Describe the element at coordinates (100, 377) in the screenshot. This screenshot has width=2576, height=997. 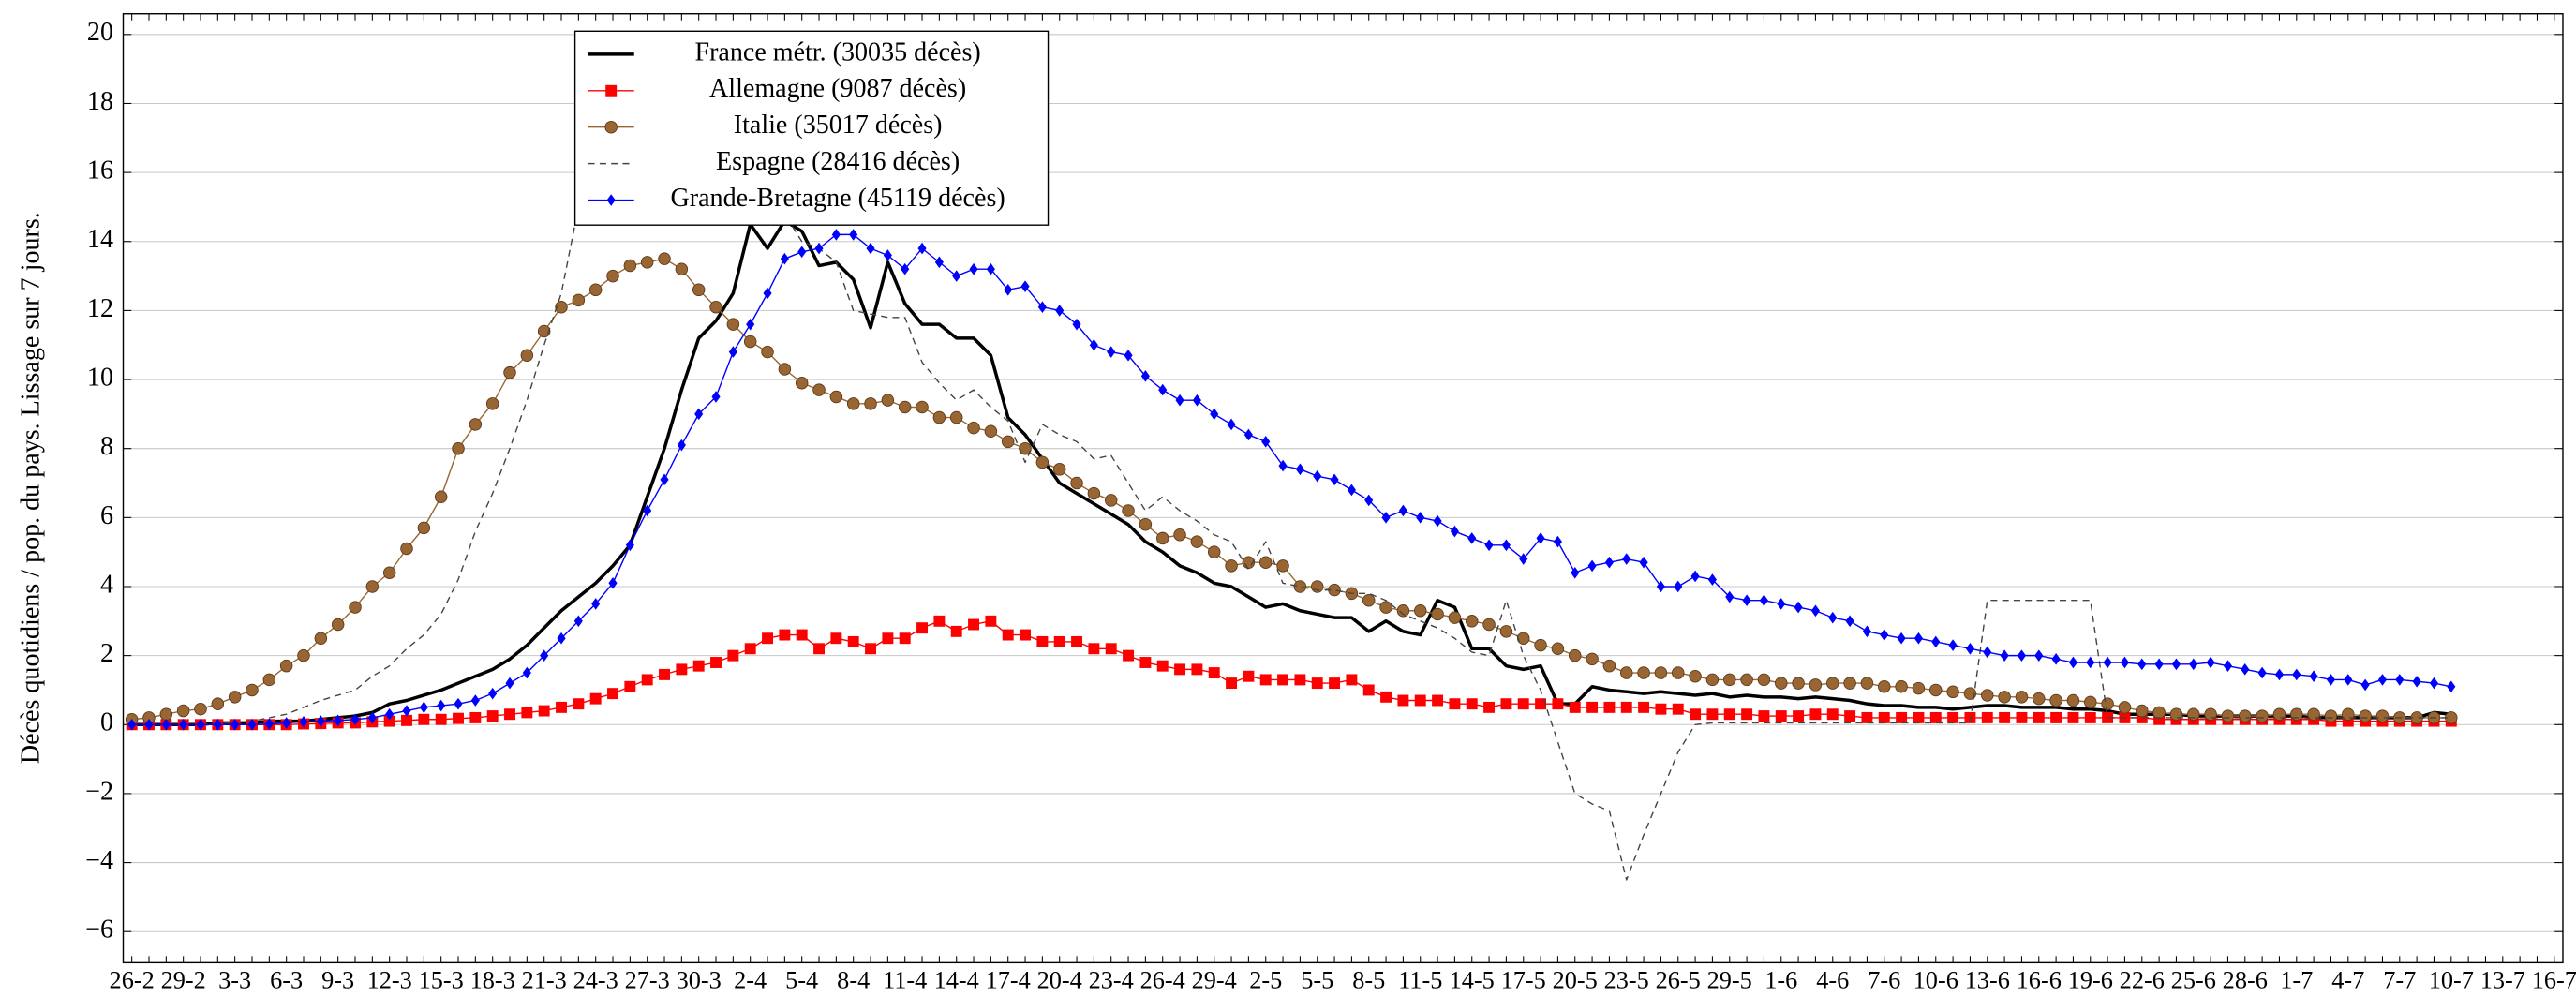
I see `y-tick-label: 10` at that location.